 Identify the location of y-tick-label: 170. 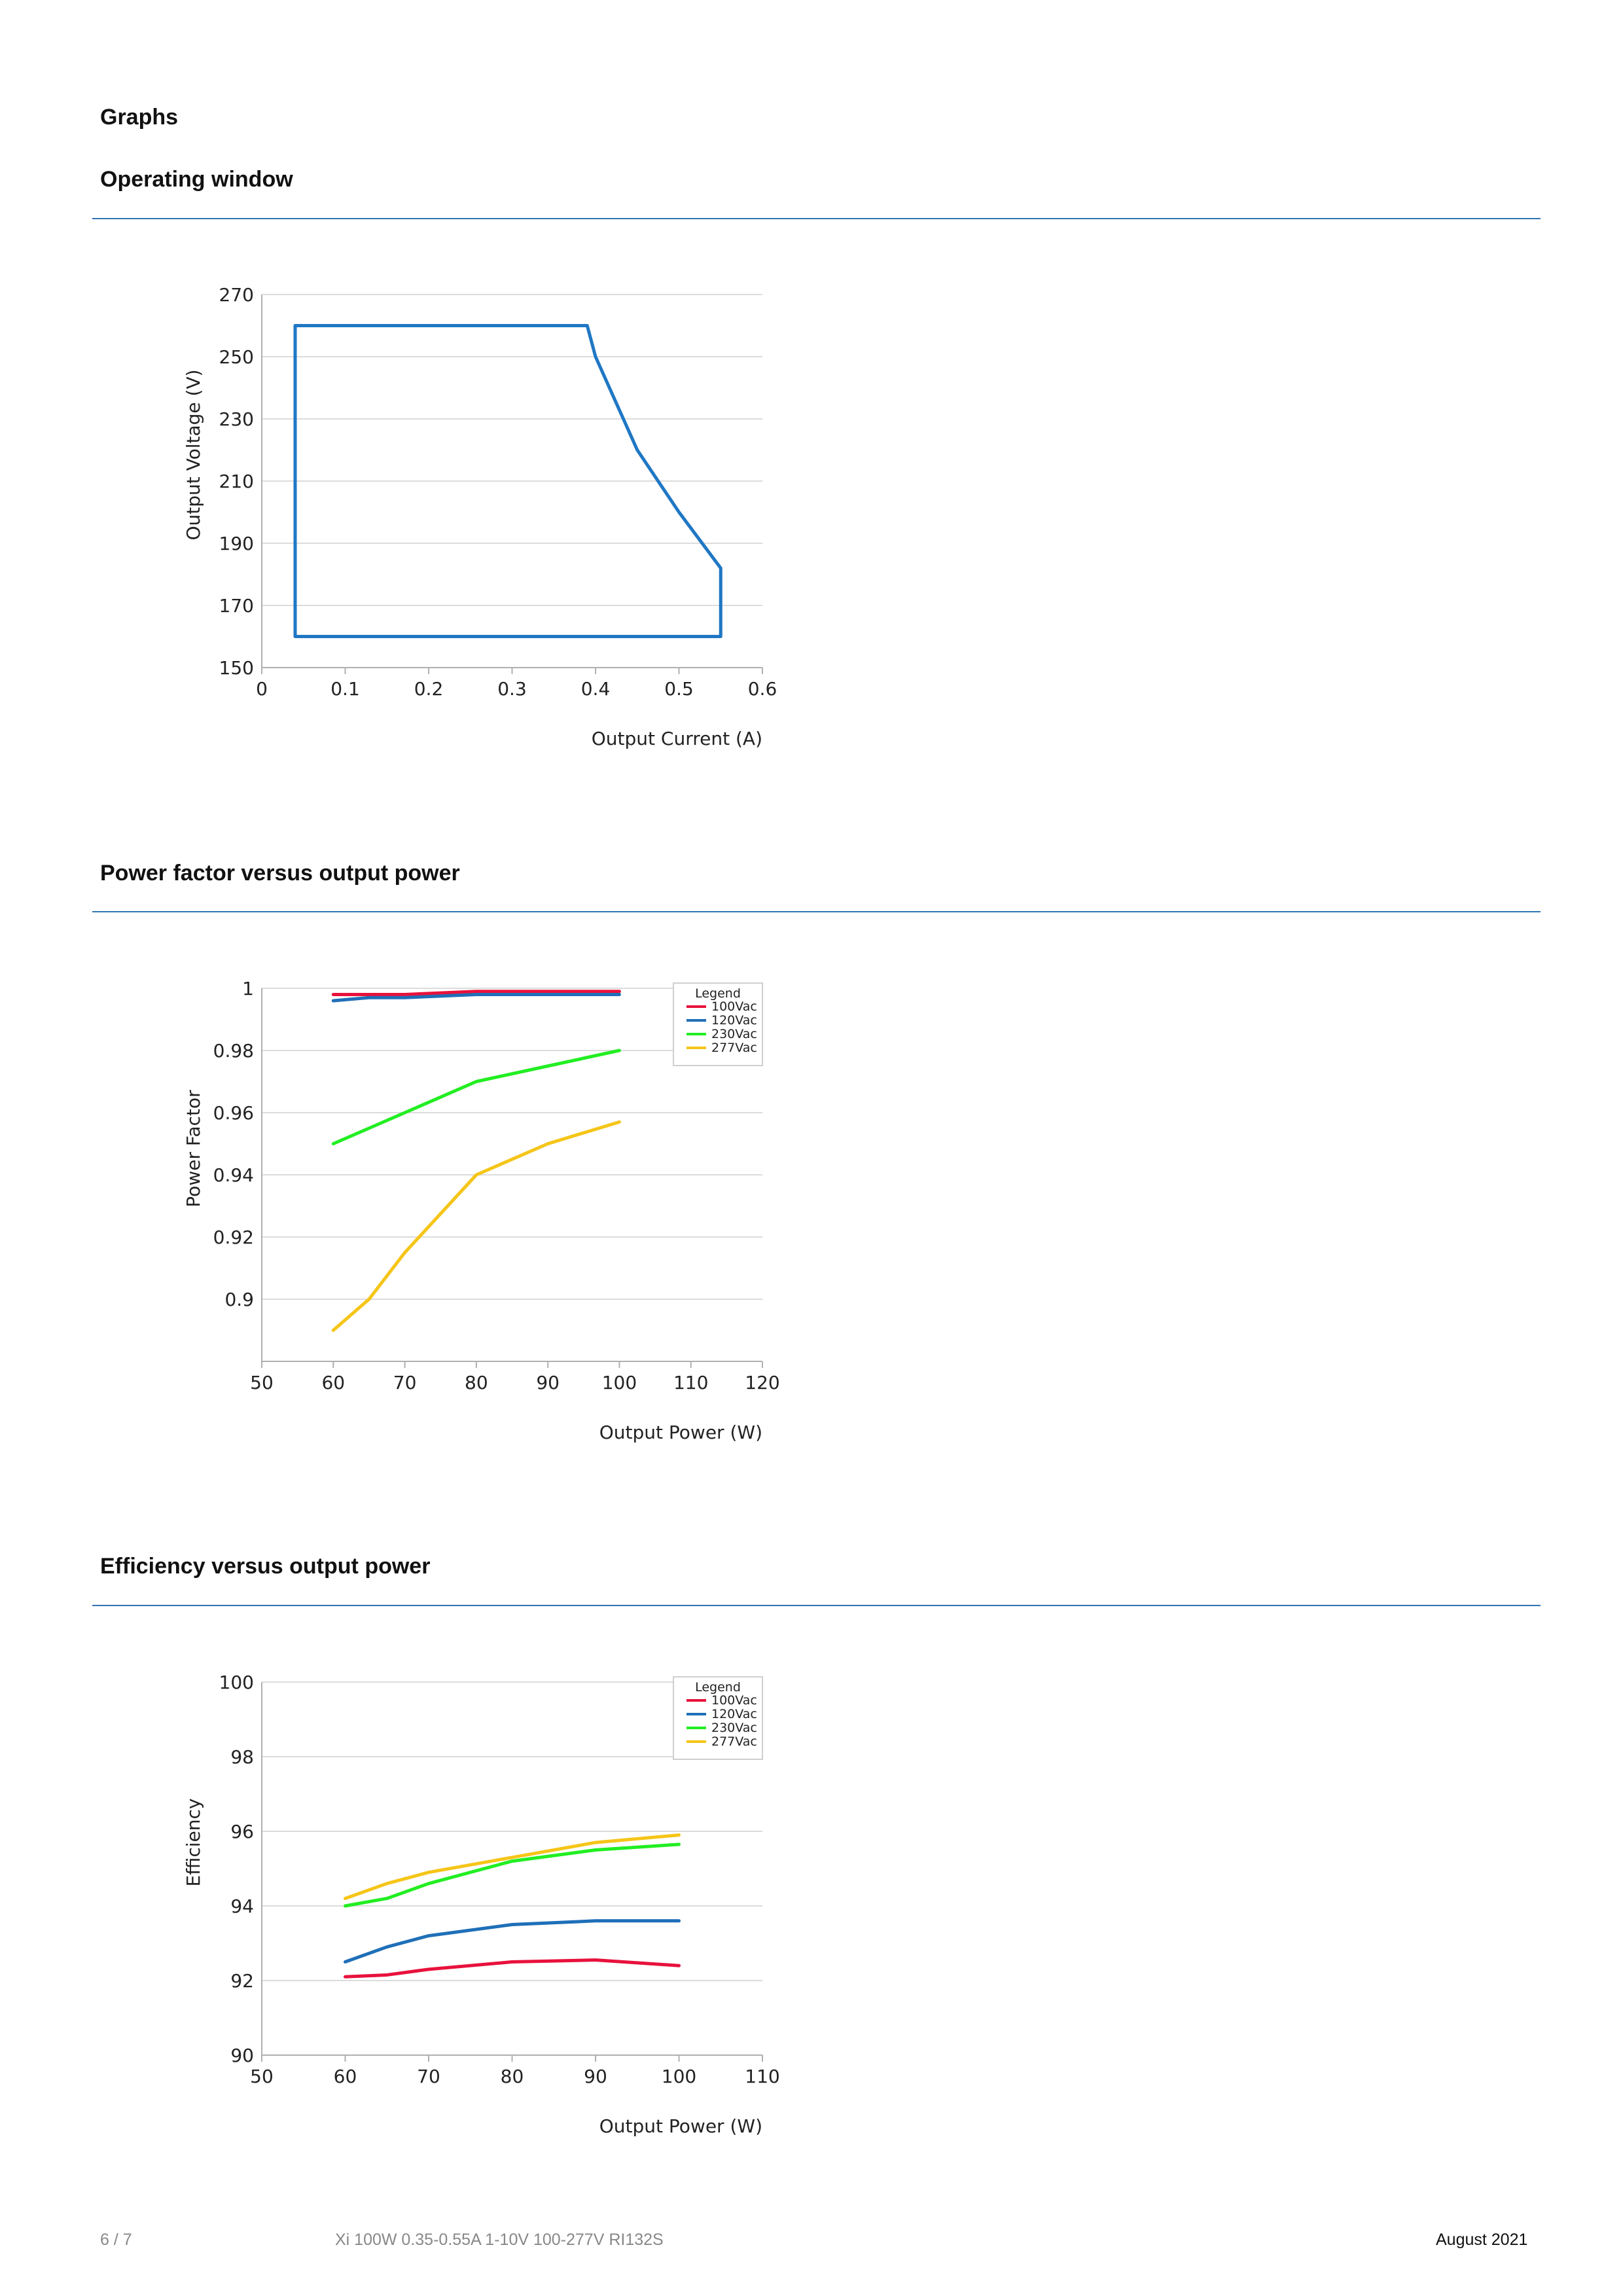
(236, 606).